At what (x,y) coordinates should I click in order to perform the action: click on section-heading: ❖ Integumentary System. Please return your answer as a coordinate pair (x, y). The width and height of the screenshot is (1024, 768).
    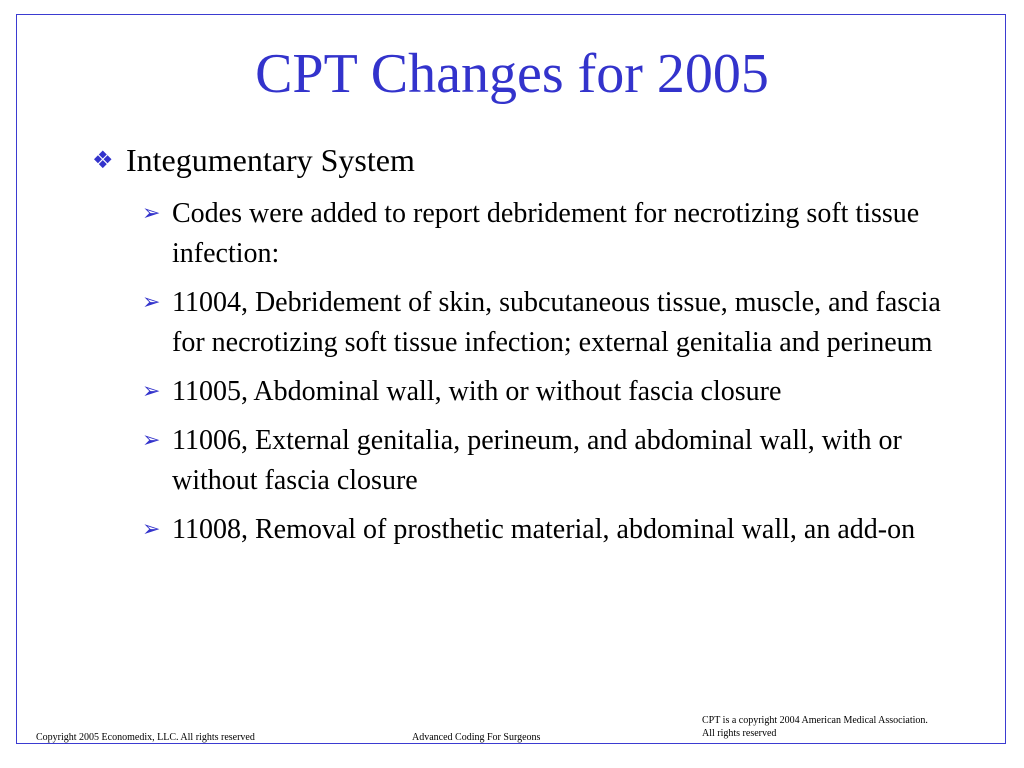
    Looking at the image, I should click on (253, 160).